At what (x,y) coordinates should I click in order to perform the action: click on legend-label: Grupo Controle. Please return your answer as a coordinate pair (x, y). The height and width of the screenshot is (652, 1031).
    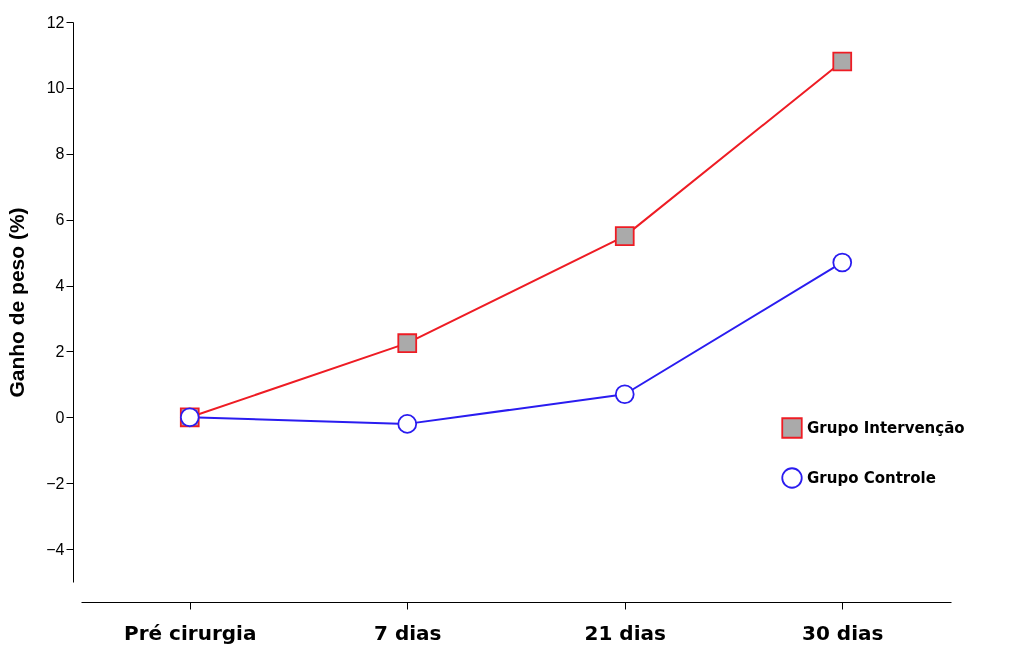
    Looking at the image, I should click on (871, 478).